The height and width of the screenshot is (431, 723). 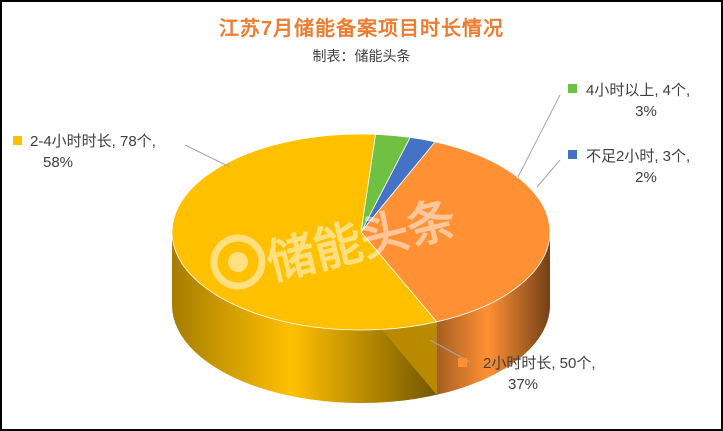 I want to click on data-label-2: 4小时以上, 4个,, so click(x=638, y=90).